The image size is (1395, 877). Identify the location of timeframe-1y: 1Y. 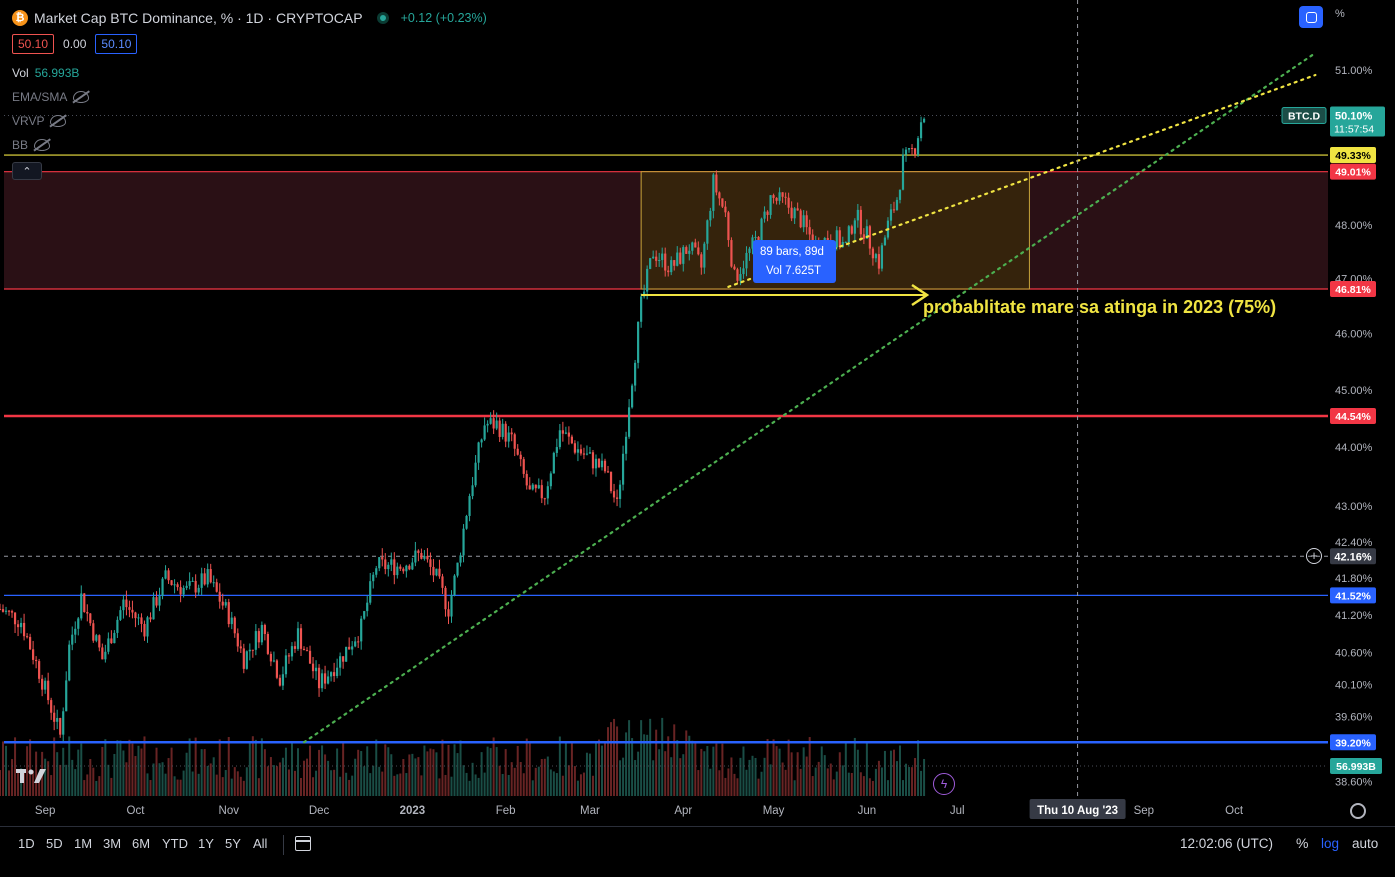
(206, 843).